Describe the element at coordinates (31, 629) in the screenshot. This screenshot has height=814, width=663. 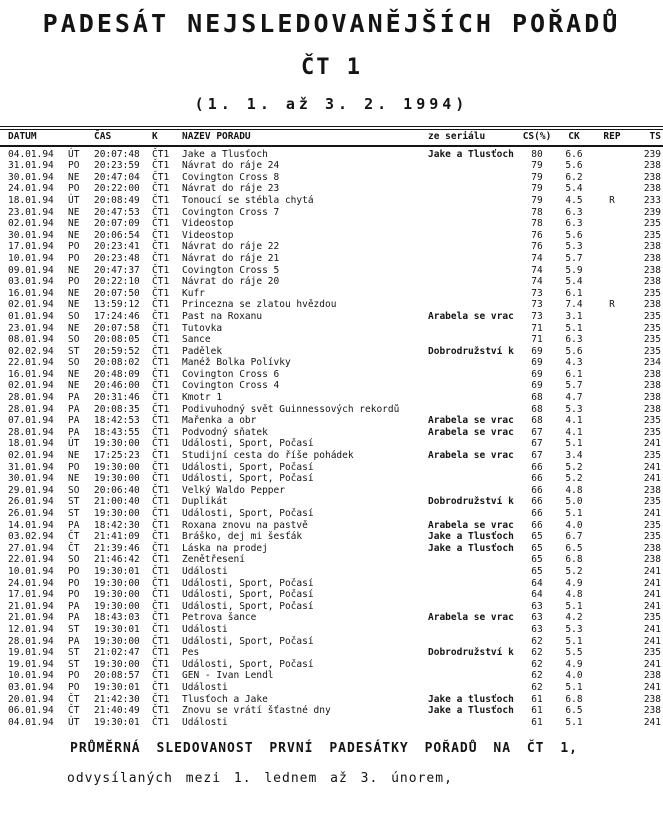
I see `cell-datum: 12.01.94` at that location.